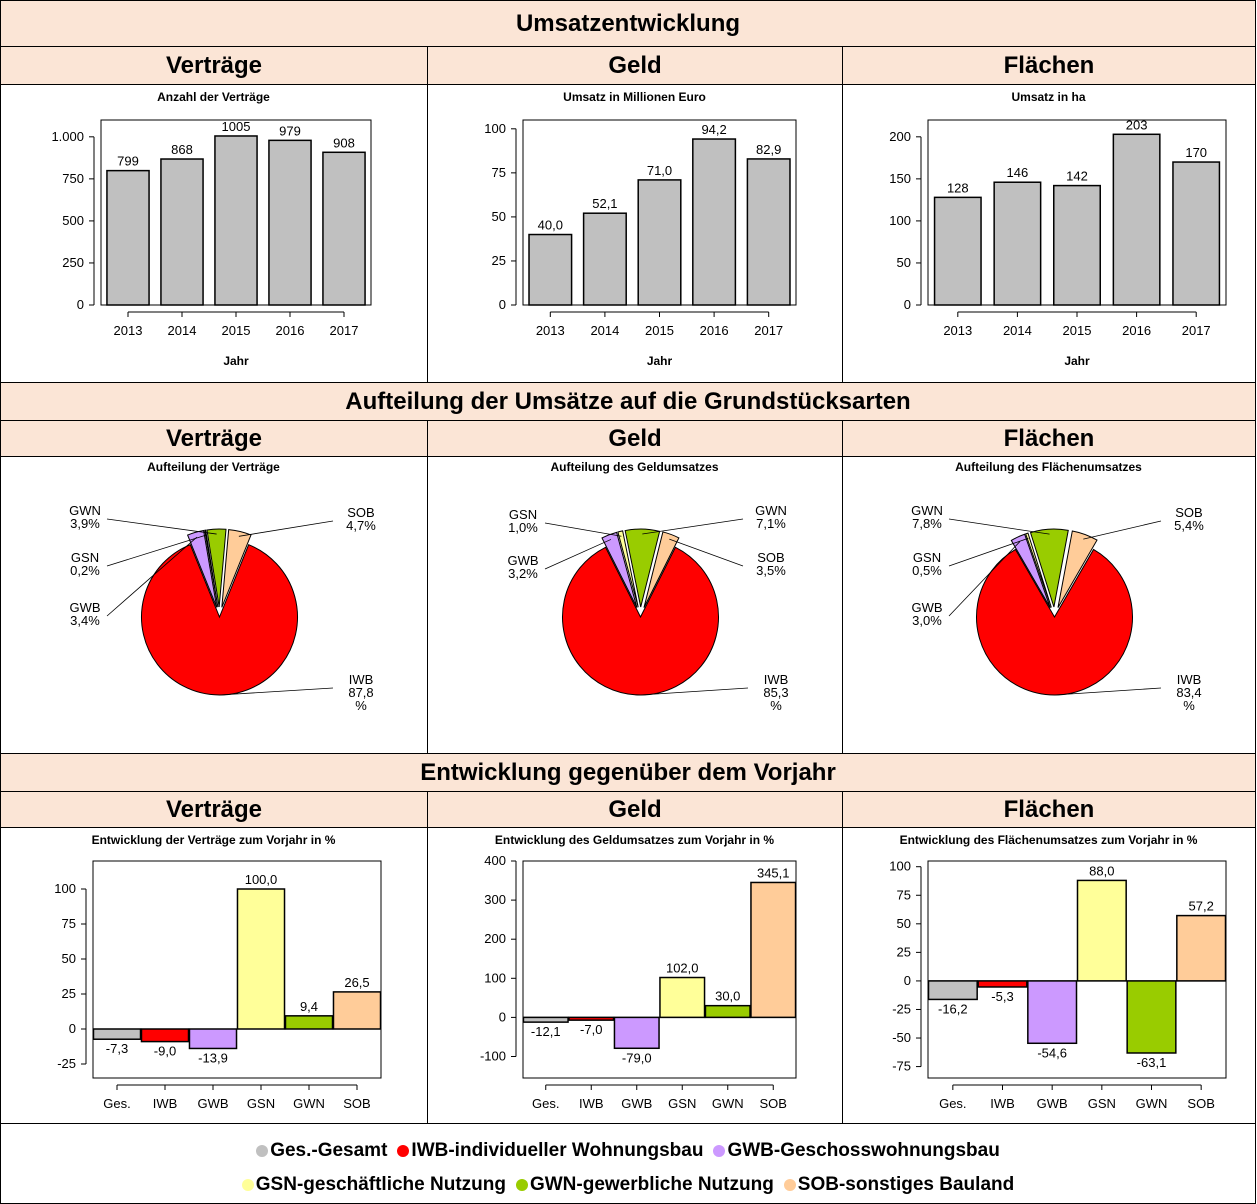  Describe the element at coordinates (85, 523) in the screenshot. I see `pie-label-GWN: 3,9%` at that location.